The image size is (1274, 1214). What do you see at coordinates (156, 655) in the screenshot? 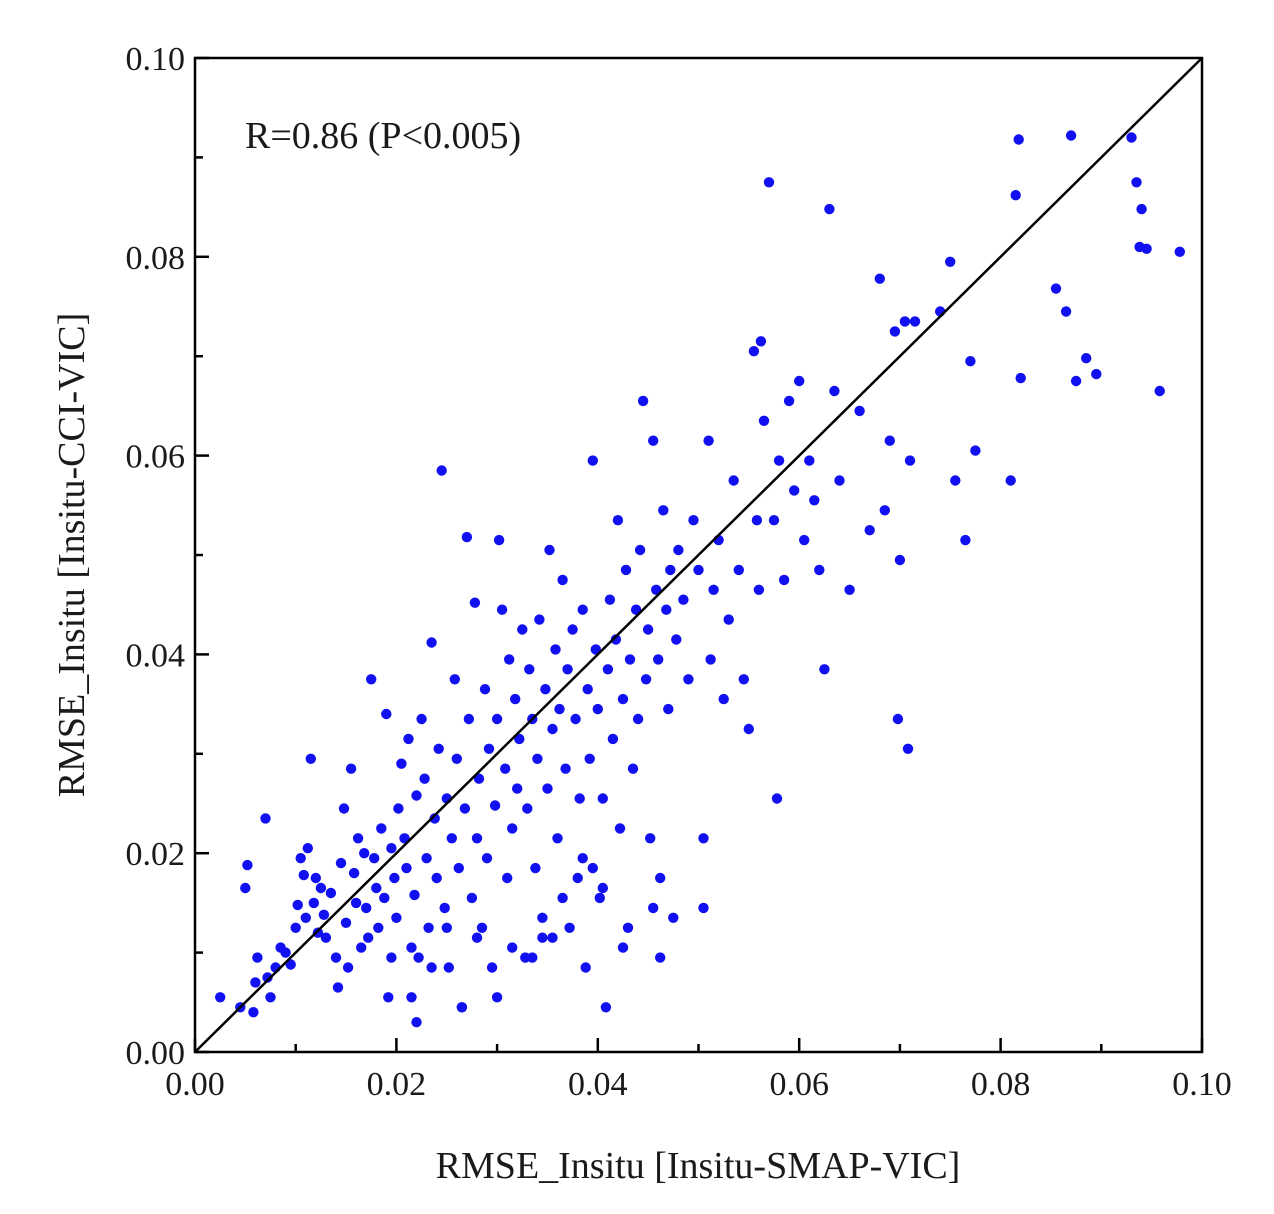
I see `y-tick-label: 0.04` at bounding box center [156, 655].